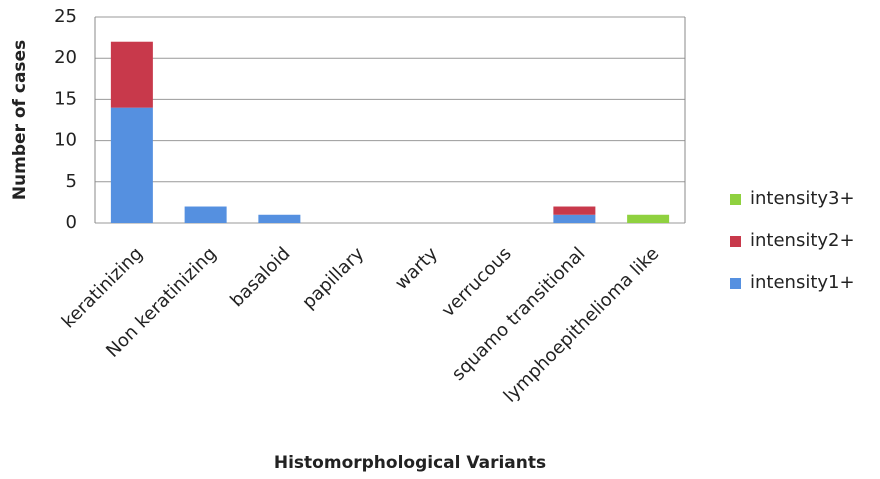 Image resolution: width=880 pixels, height=479 pixels. Describe the element at coordinates (477, 282) in the screenshot. I see `x-tick-label: verrucous` at that location.